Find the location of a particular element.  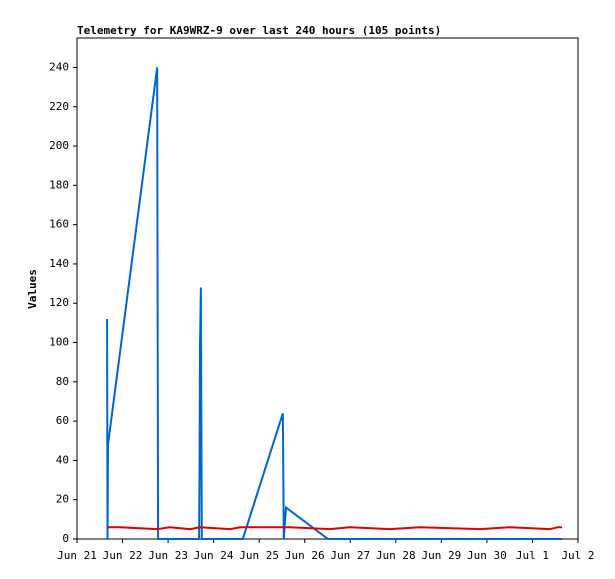

y-tick-label: 120 is located at coordinates (59, 302).